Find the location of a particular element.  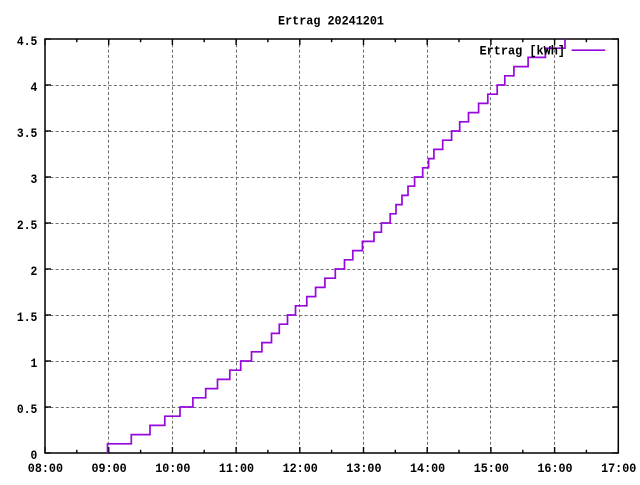

svg-text: 09:00 is located at coordinates (109, 469).